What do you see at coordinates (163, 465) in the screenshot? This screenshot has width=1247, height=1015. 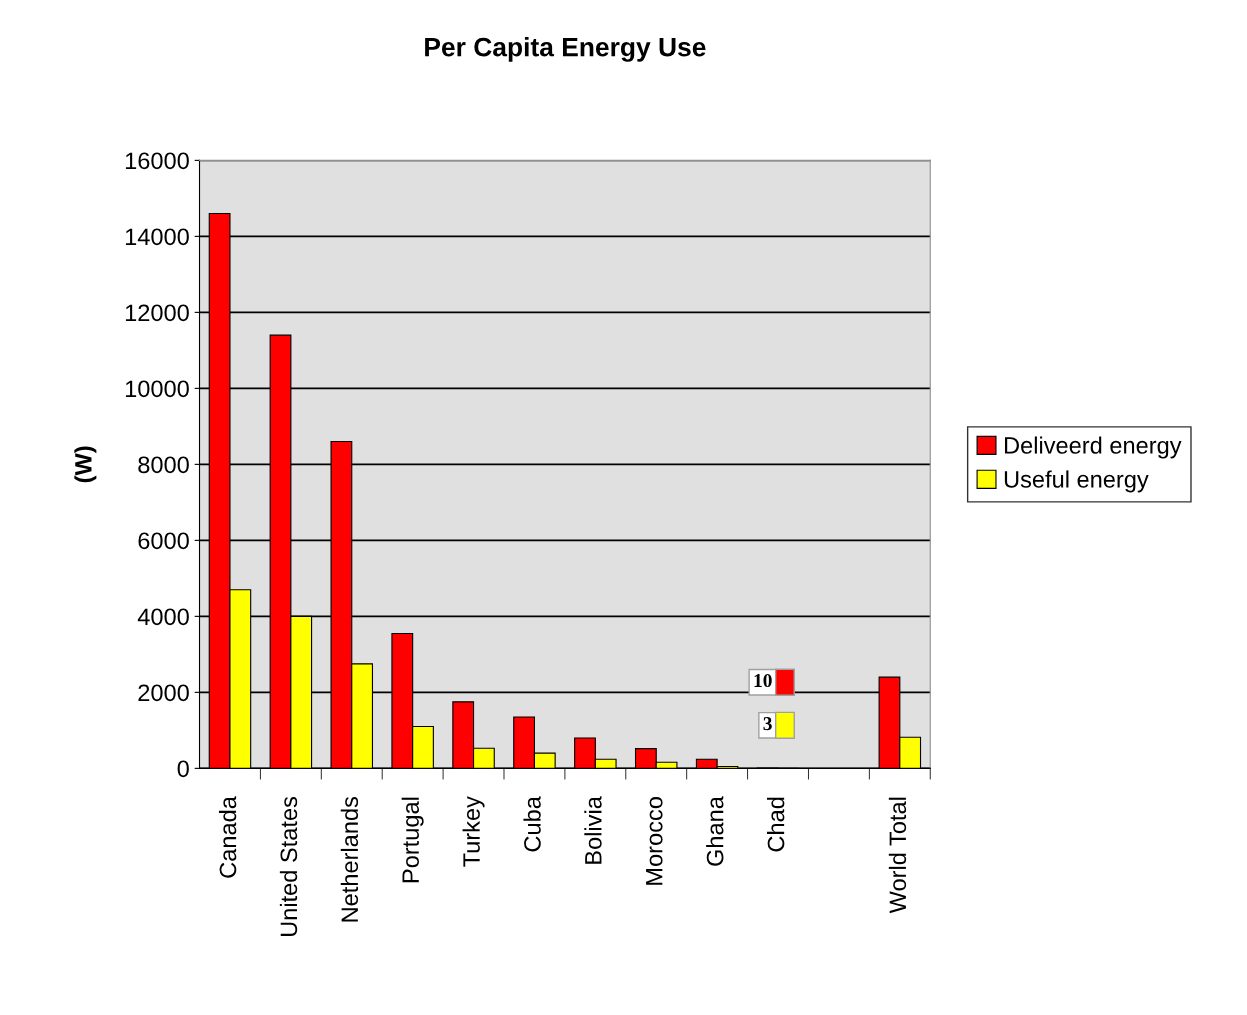 I see `y-tick-label: 8000` at bounding box center [163, 465].